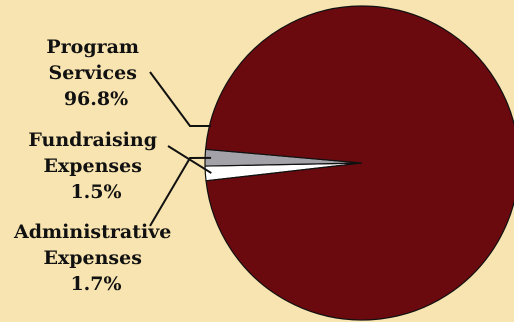 This screenshot has height=322, width=514. What do you see at coordinates (92, 140) in the screenshot?
I see `label-fundraising-line1: Fundraising` at bounding box center [92, 140].